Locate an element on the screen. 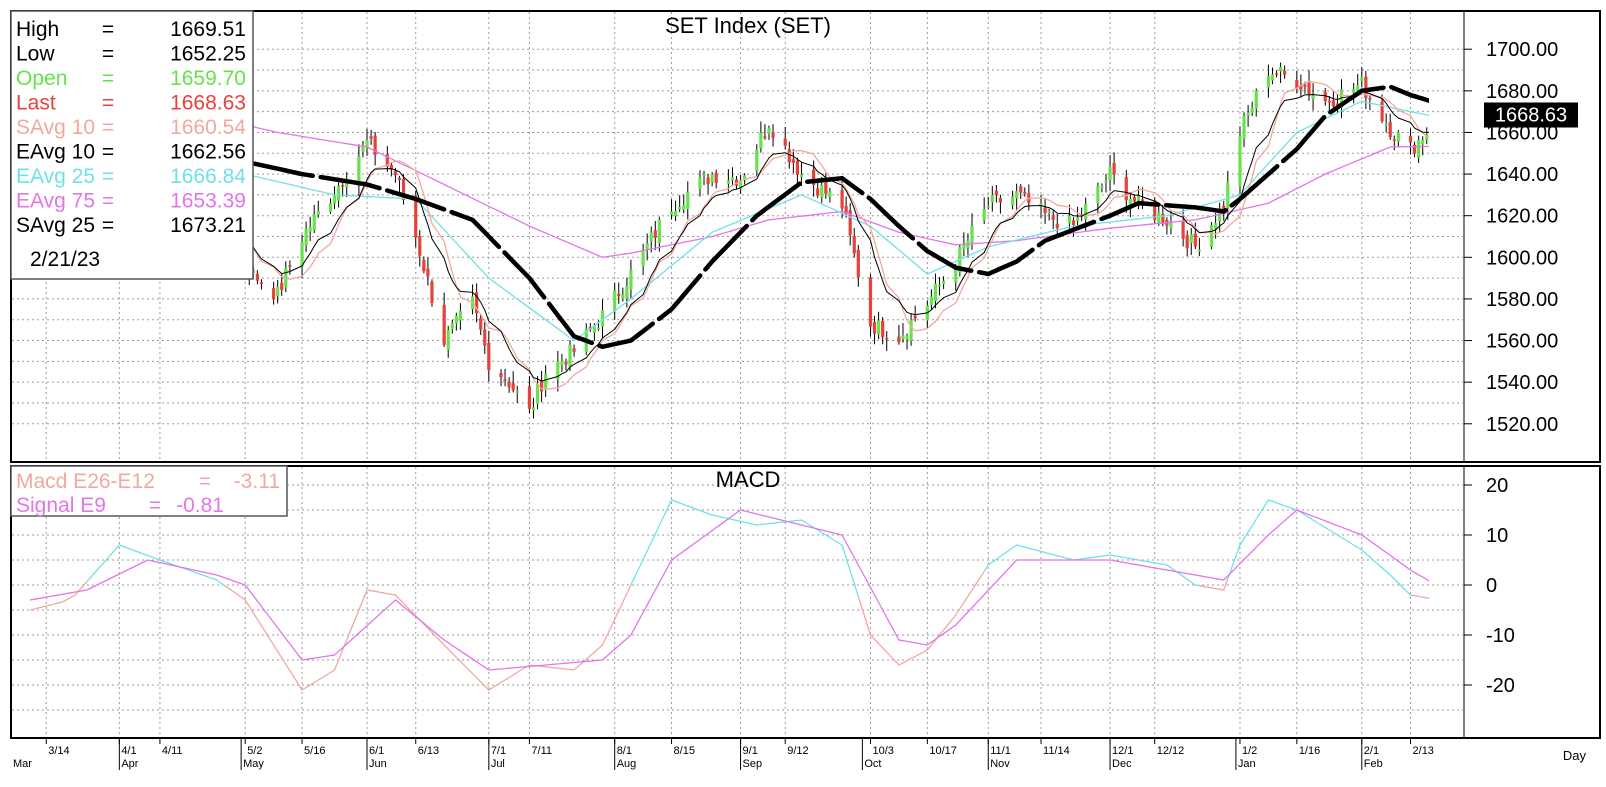 This screenshot has width=1606, height=787. macd-y-tick-label: 0 is located at coordinates (1491, 586).